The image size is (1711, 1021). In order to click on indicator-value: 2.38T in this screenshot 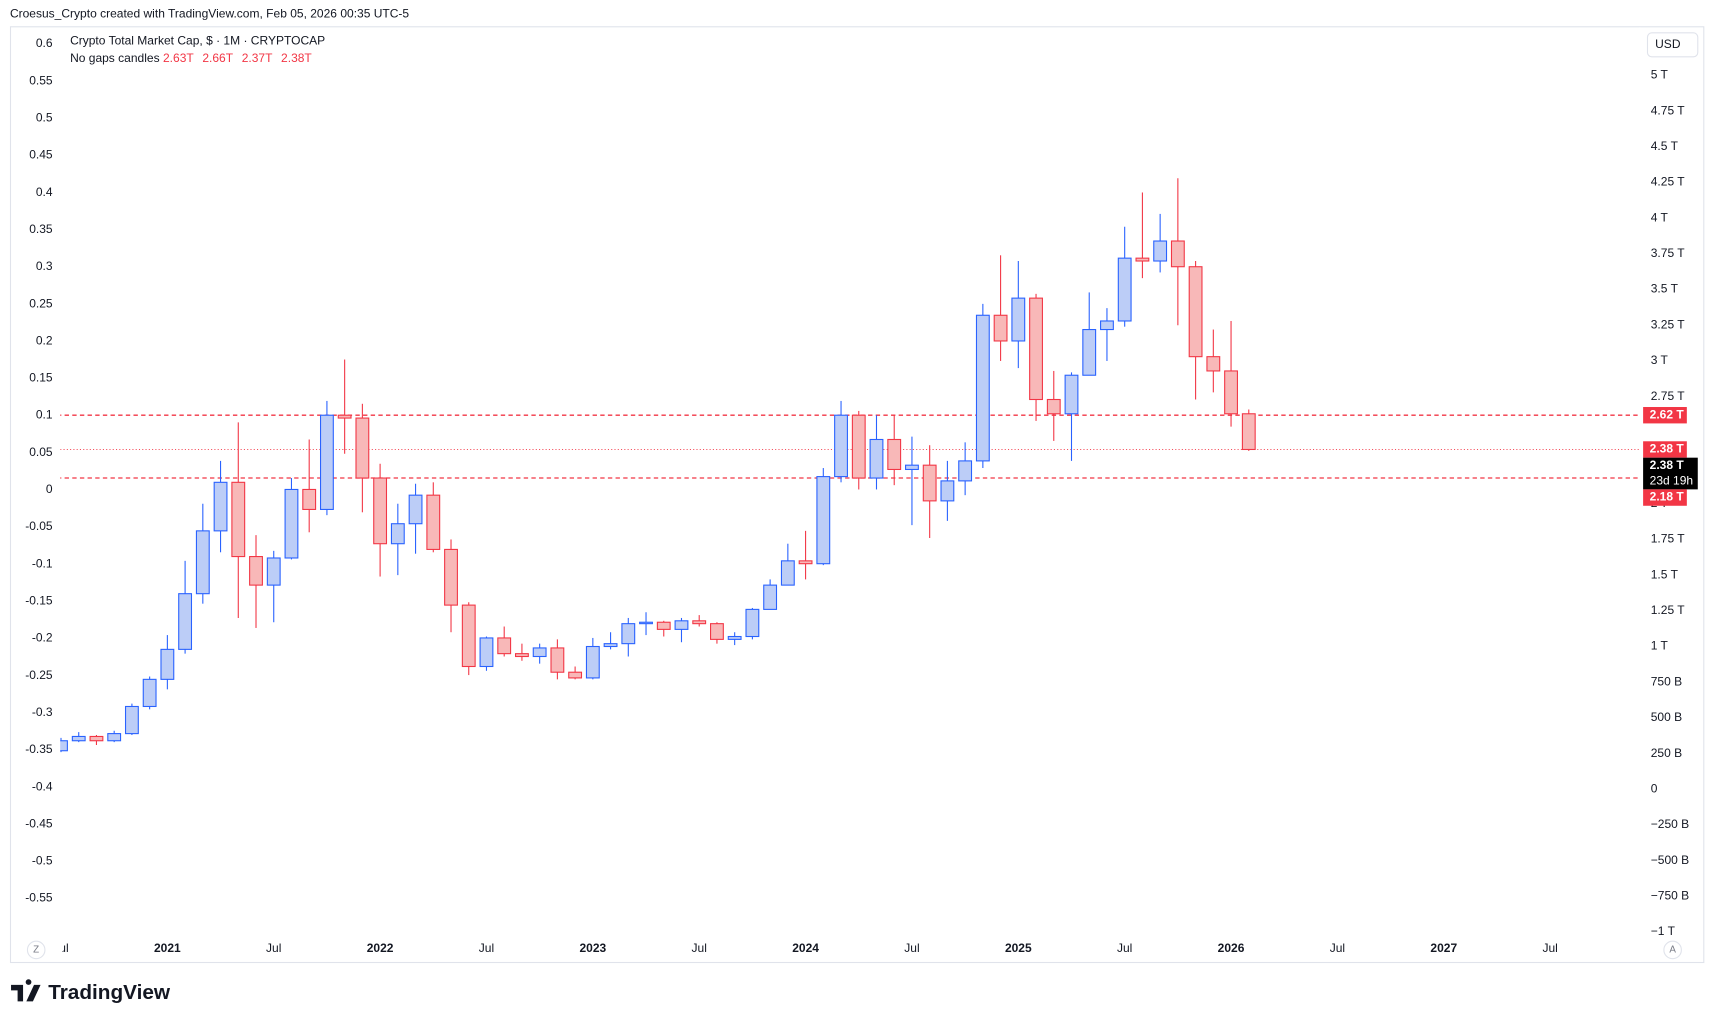, I will do `click(296, 58)`.